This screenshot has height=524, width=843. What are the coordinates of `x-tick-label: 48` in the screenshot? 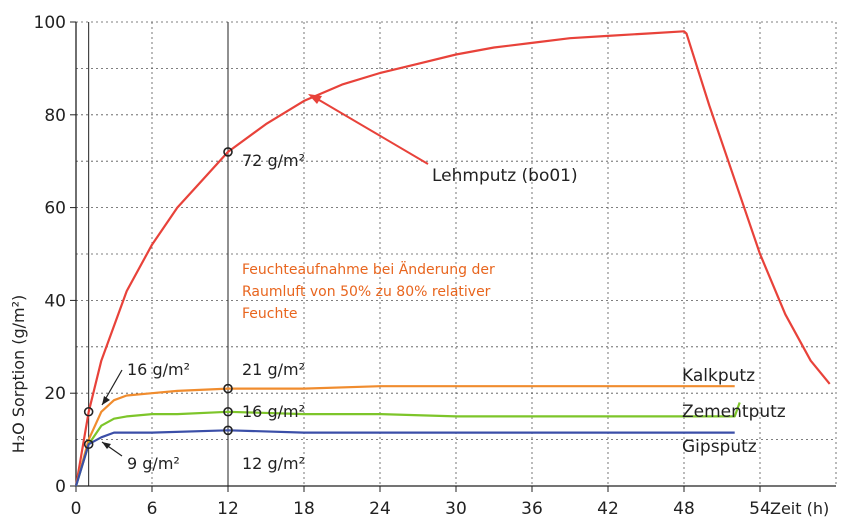 It's located at (684, 509).